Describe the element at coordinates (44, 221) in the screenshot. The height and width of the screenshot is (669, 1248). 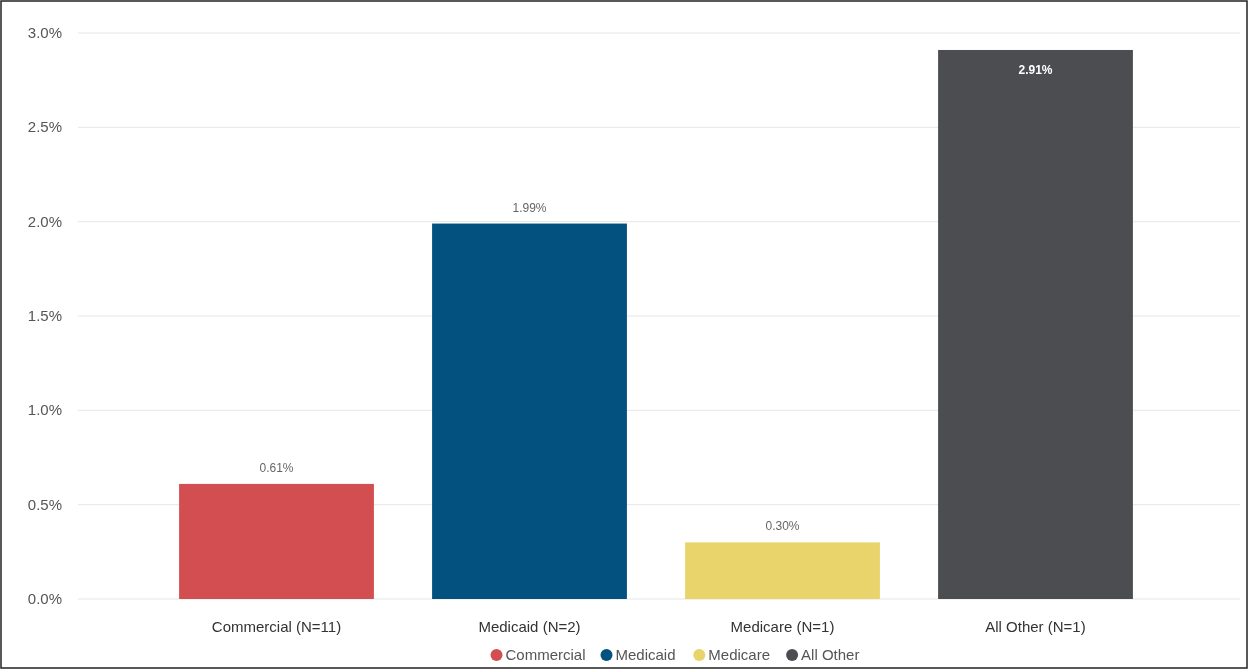
I see `y-tick-label: 2.0%` at that location.